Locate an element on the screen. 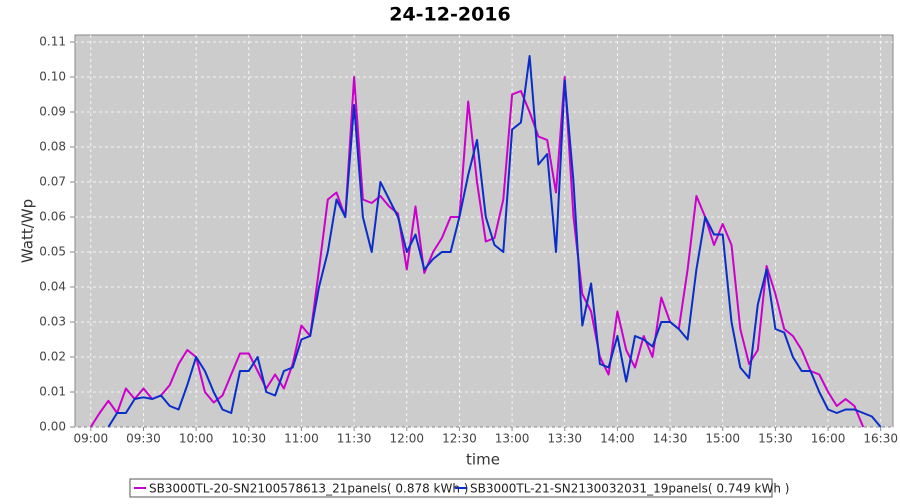  y-tick-label: 0.11 is located at coordinates (52, 42).